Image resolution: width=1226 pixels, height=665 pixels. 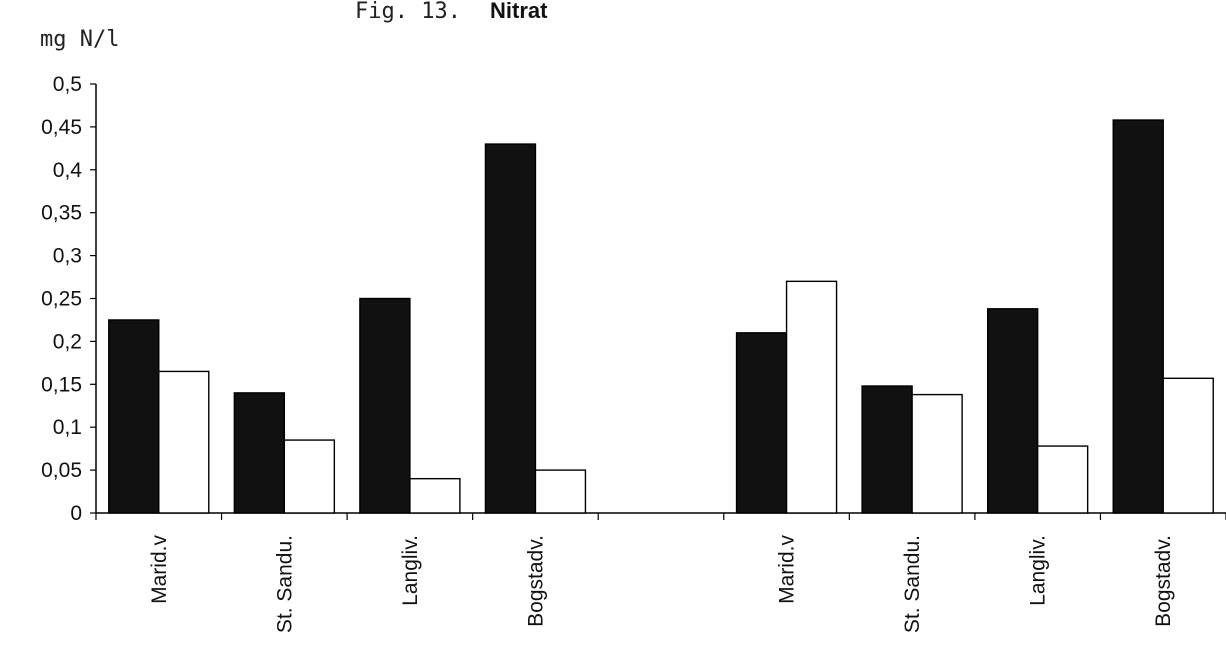 What do you see at coordinates (67, 84) in the screenshot?
I see `y-tick-label: 0,5` at bounding box center [67, 84].